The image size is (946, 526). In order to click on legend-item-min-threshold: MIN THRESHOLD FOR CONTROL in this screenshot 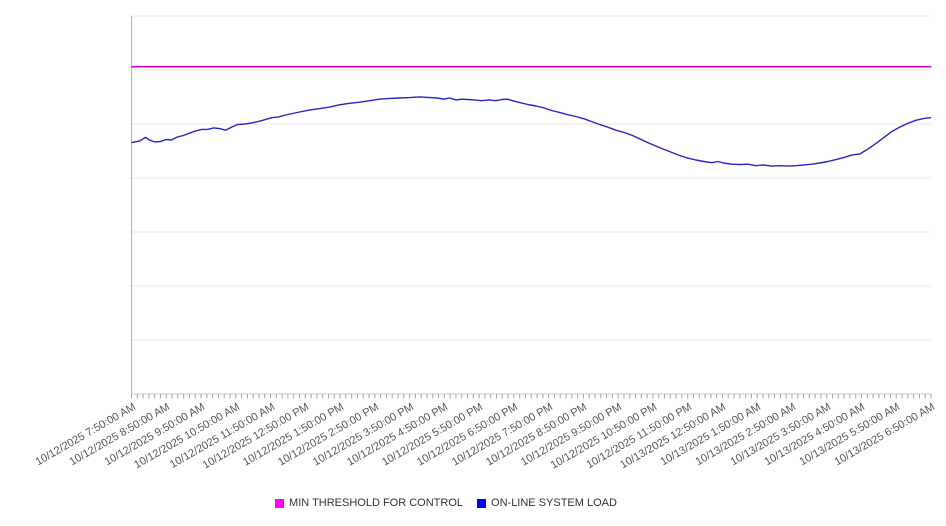, I will do `click(369, 503)`.